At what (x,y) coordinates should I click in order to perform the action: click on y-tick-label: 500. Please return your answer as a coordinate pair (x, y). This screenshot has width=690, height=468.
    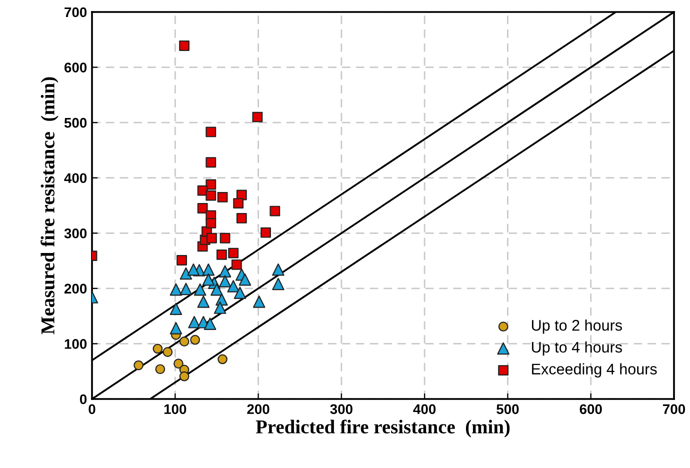
    Looking at the image, I should click on (75, 123).